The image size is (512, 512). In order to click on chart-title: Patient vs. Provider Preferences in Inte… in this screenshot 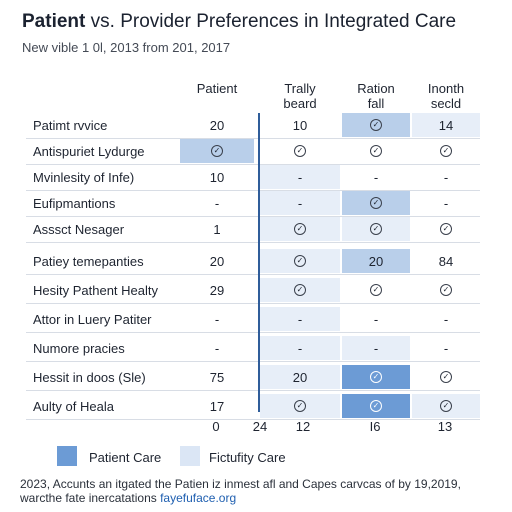, I will do `click(239, 22)`.